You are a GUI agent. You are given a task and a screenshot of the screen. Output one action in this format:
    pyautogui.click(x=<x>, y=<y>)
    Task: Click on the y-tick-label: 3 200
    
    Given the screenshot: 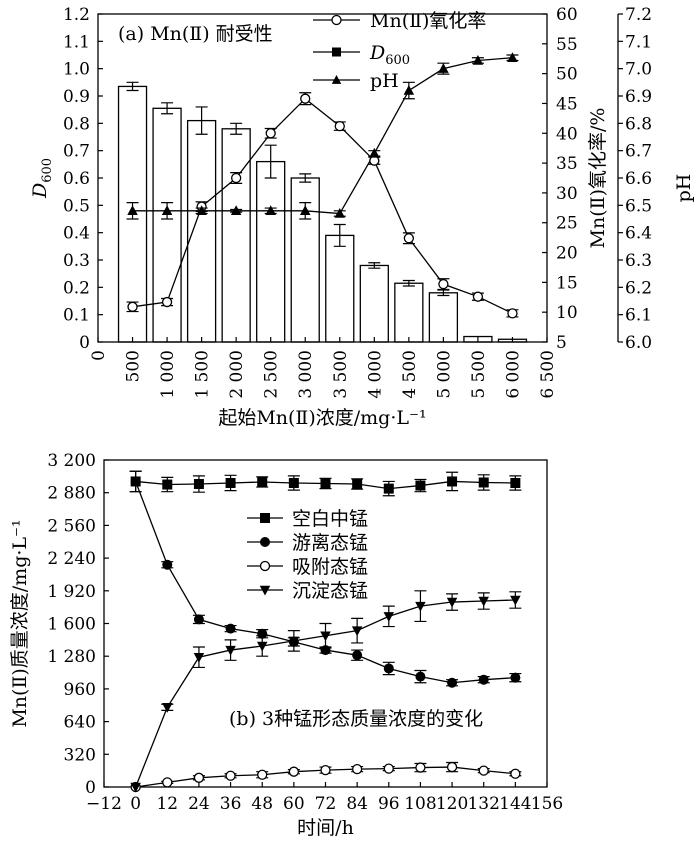 What is the action you would take?
    pyautogui.click(x=71, y=461)
    